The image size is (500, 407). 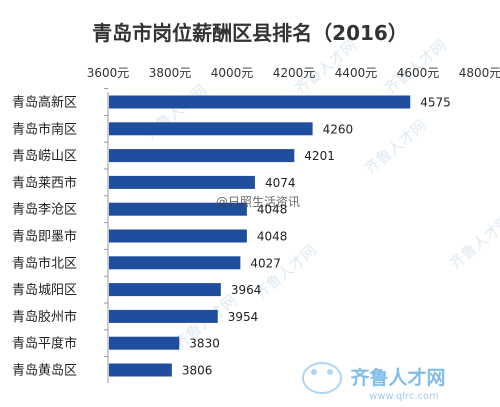 What do you see at coordinates (170, 73) in the screenshot?
I see `x-tick-label: 3800元` at bounding box center [170, 73].